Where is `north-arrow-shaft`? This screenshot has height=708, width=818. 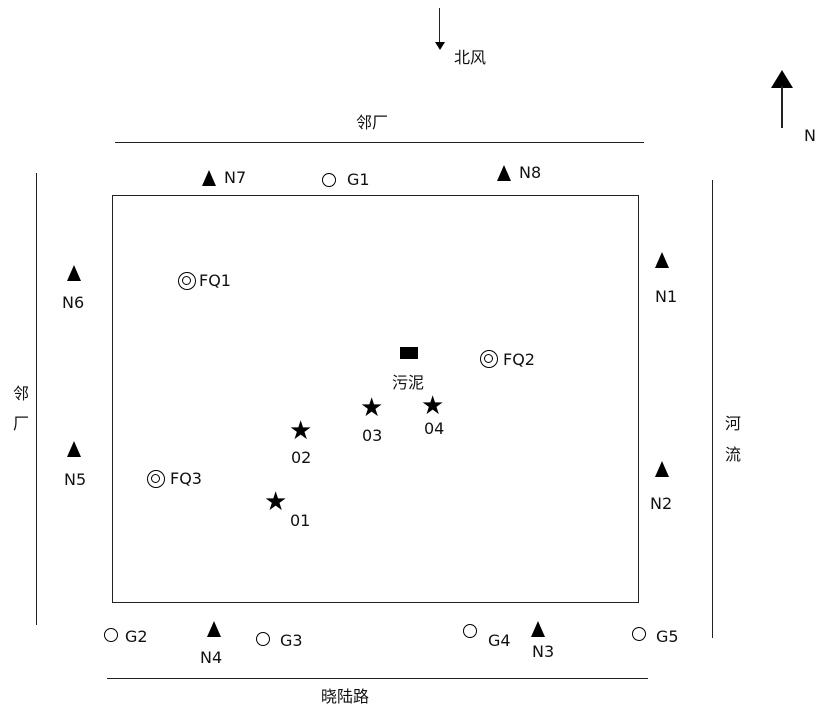
north-arrow-shaft is located at coordinates (782, 107).